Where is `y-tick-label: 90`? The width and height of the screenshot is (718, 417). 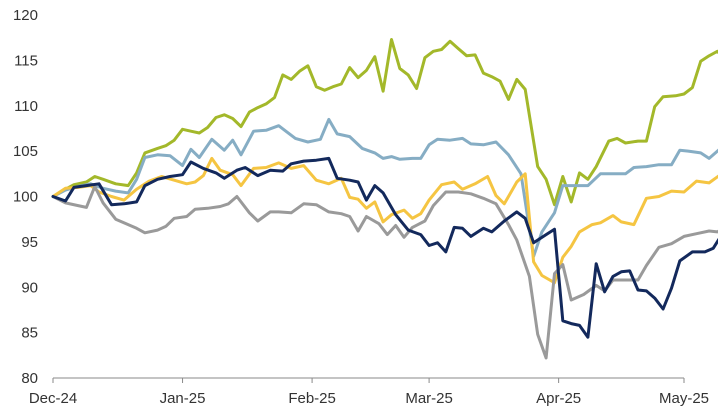
y-tick-label: 90 is located at coordinates (29, 287).